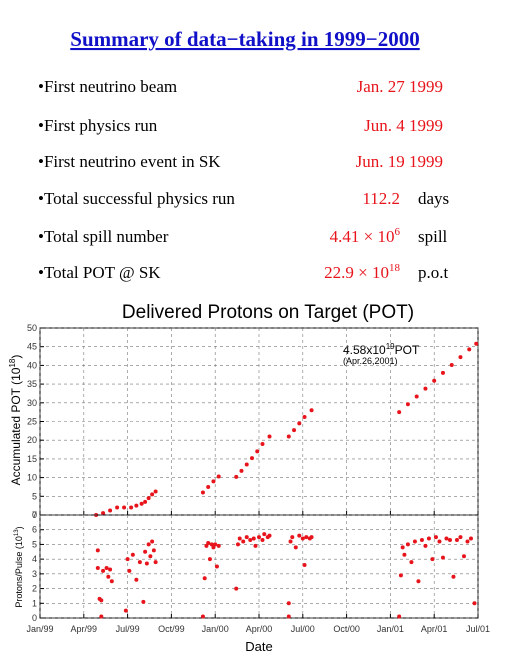 This screenshot has height=660, width=512. Describe the element at coordinates (362, 236) in the screenshot. I see `value-text: 4.41 × 10` at that location.